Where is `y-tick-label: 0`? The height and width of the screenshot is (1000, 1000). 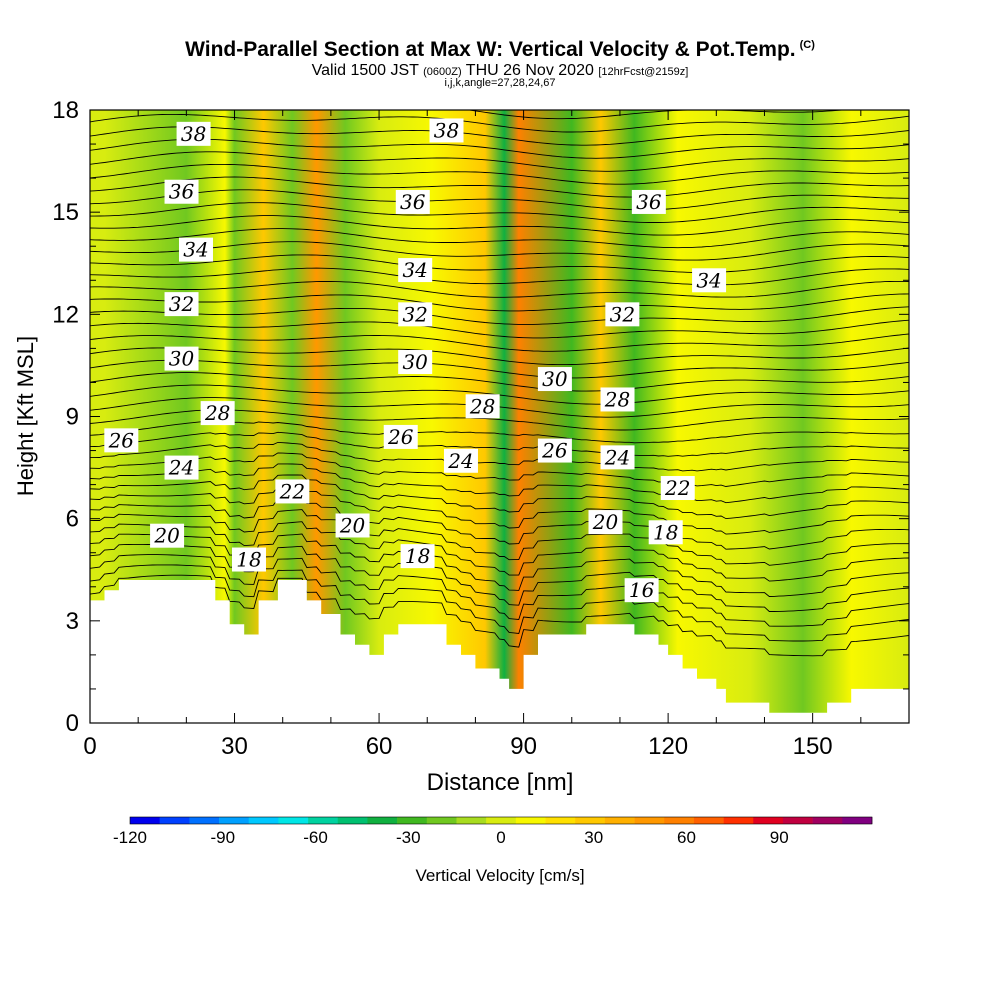 y-tick-label: 0 is located at coordinates (72, 723).